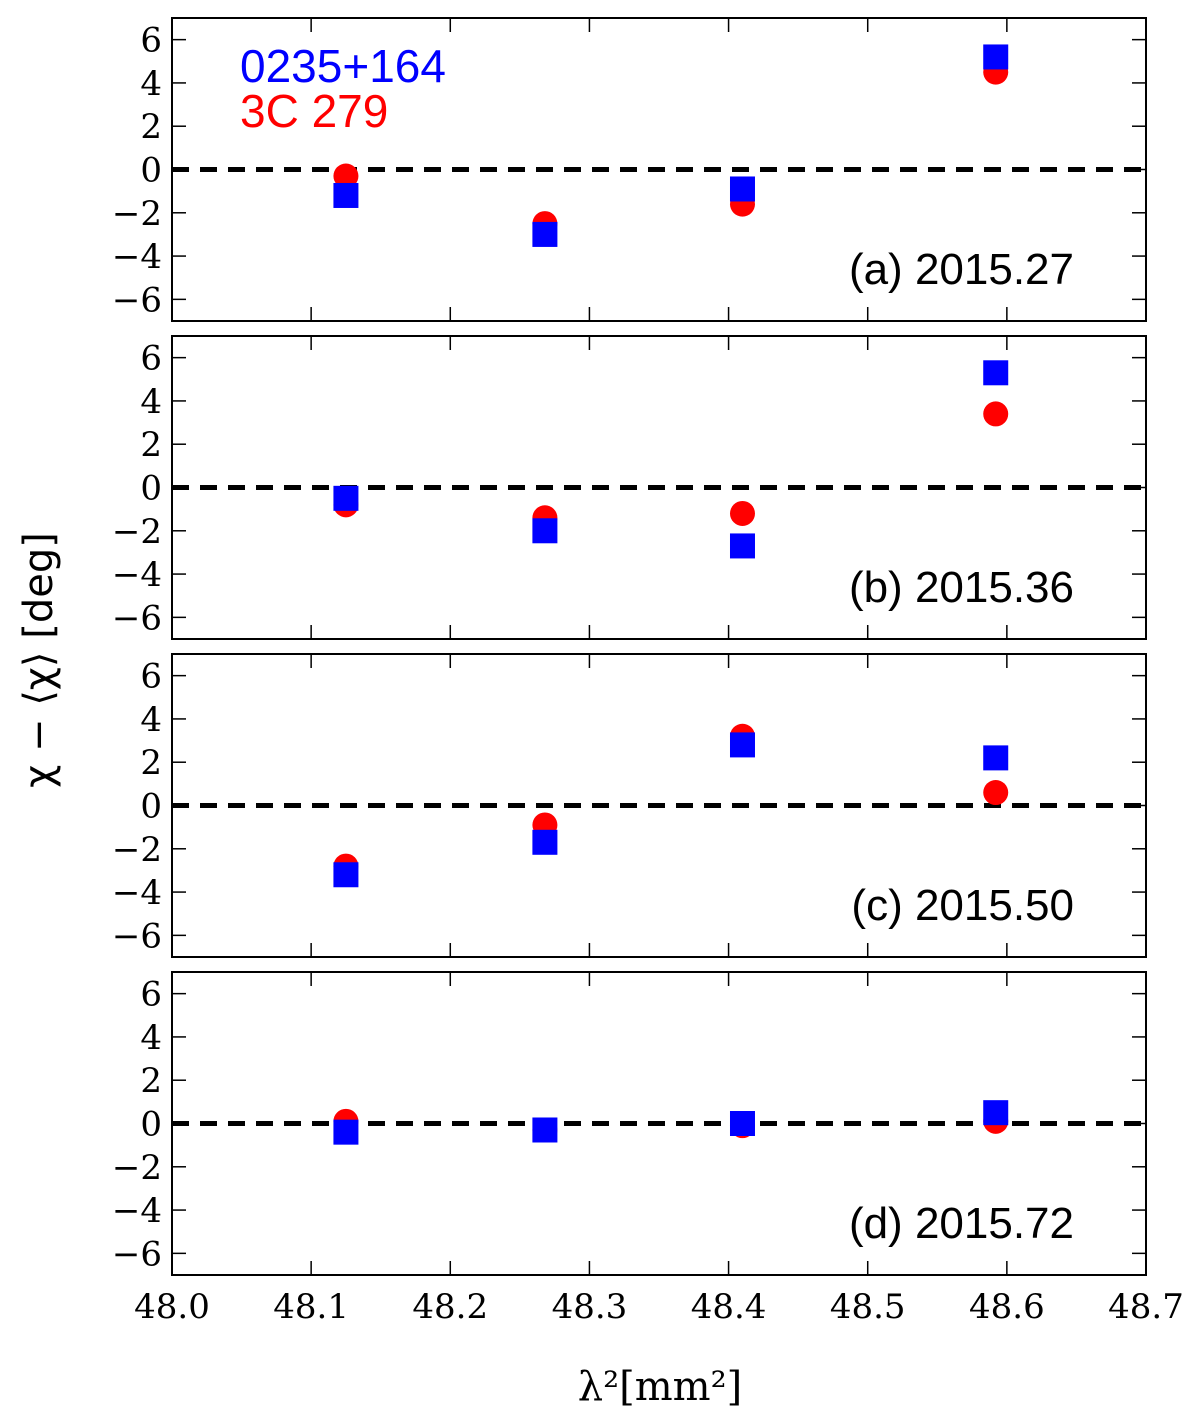 The width and height of the screenshot is (1200, 1415). I want to click on x-tick-label: 48.4, so click(729, 1307).